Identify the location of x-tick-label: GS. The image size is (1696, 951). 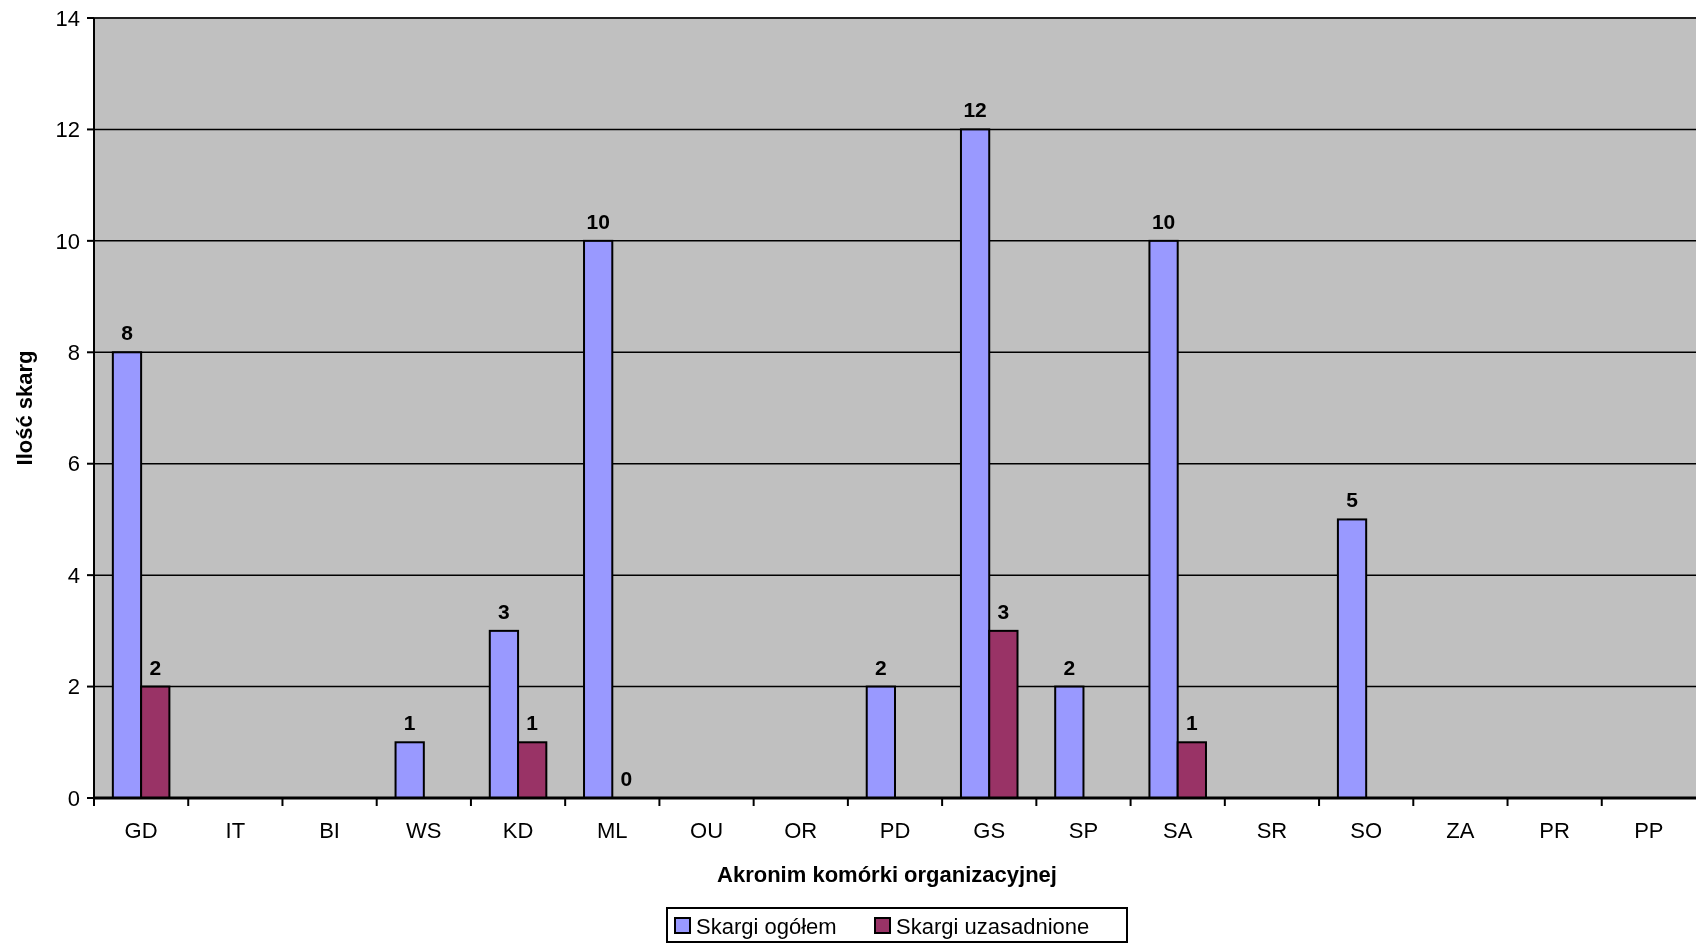
(989, 830).